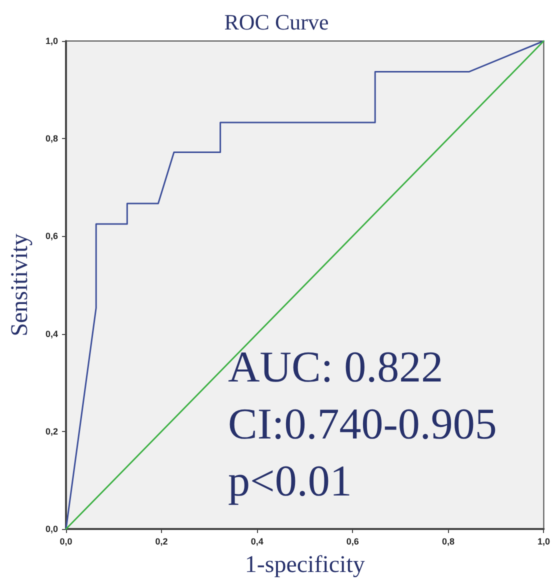 This screenshot has width=553, height=587. What do you see at coordinates (51, 41) in the screenshot?
I see `y-tick-label: 1,0` at bounding box center [51, 41].